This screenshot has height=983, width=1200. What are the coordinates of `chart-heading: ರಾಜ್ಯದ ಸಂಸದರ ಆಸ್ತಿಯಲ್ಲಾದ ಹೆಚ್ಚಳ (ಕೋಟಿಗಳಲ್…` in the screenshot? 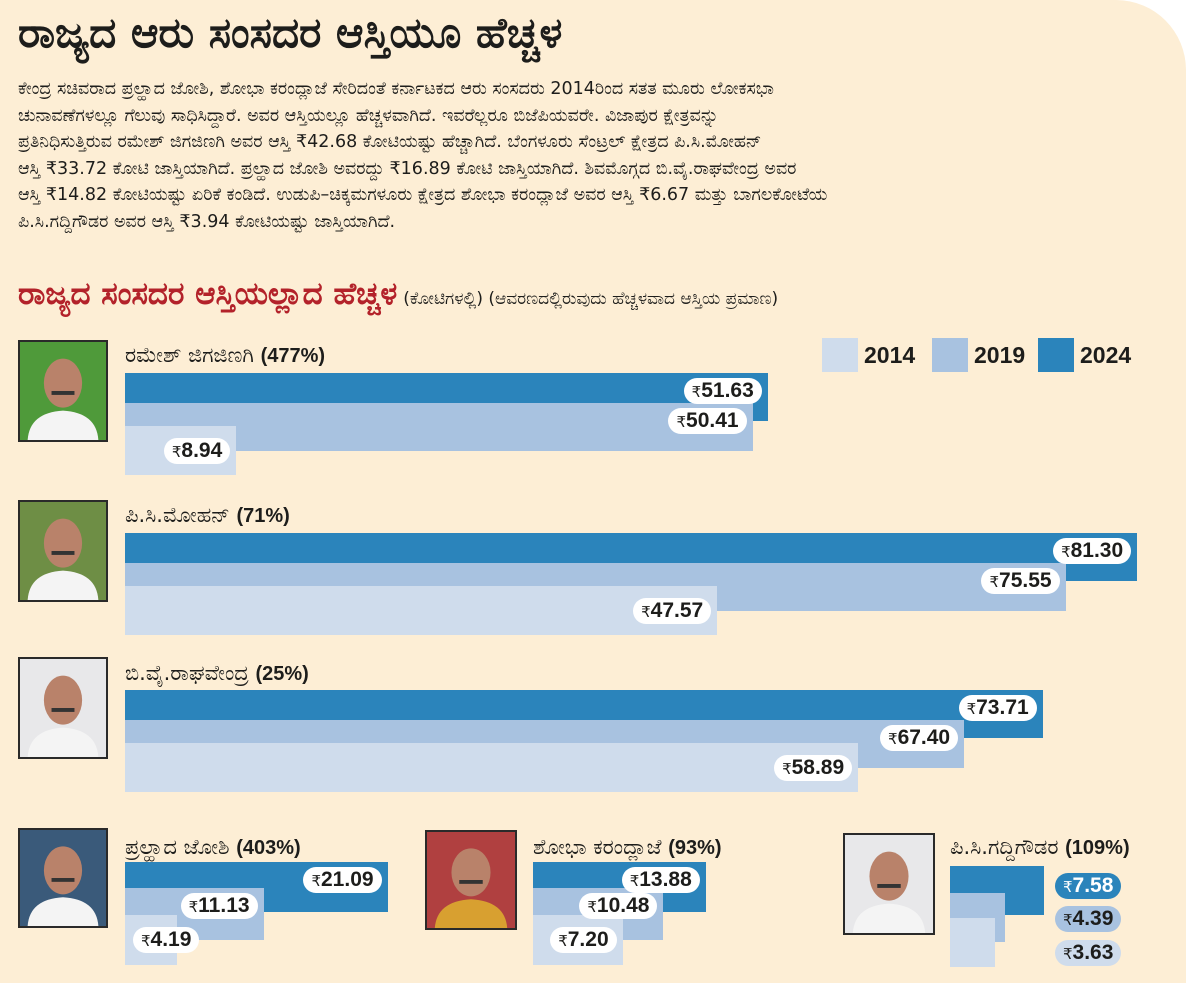 It's located at (398, 294).